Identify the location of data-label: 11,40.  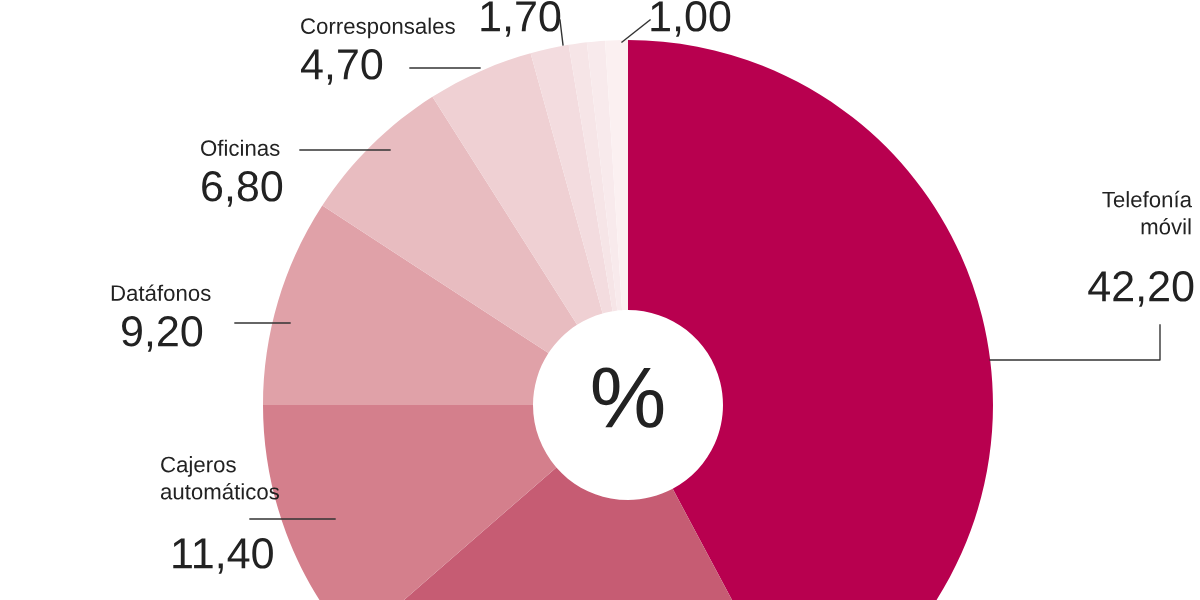
(223, 556).